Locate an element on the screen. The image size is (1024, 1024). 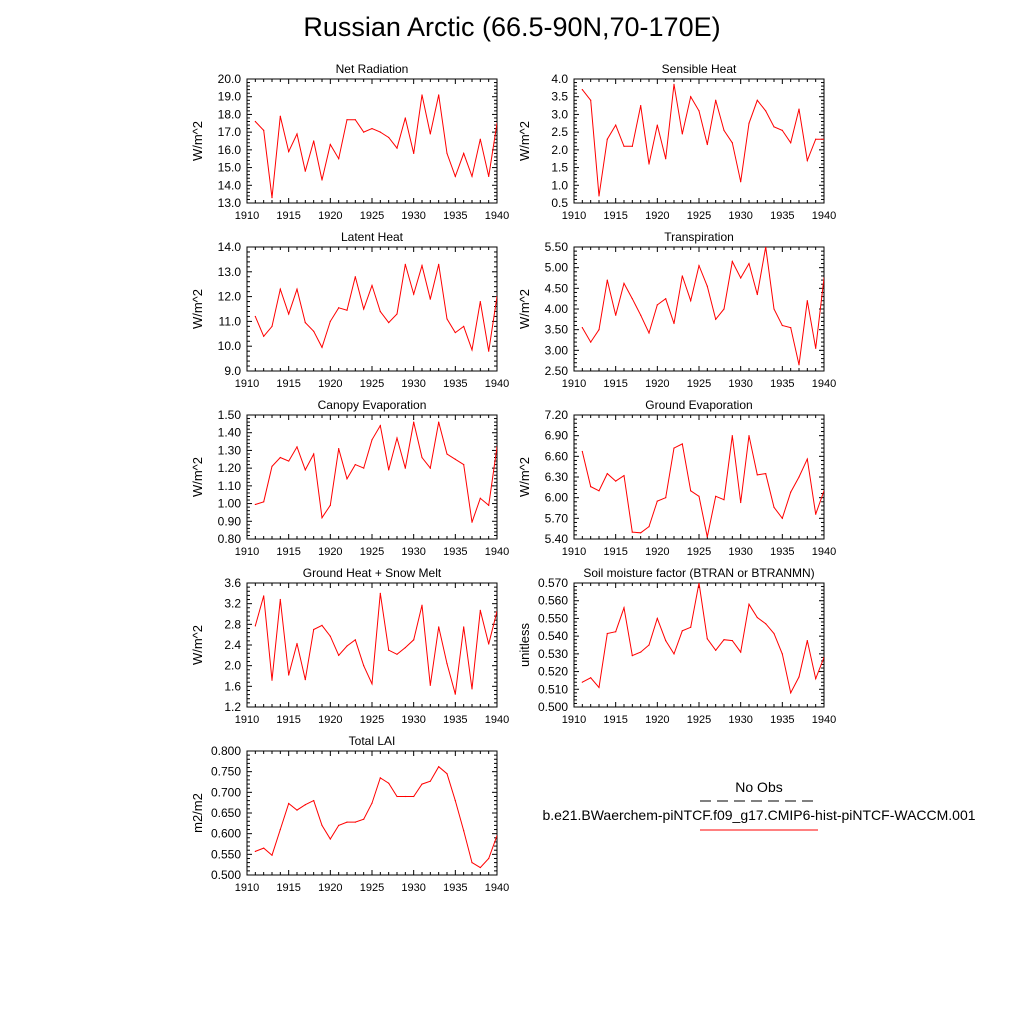
y-tick-label: 1.40 is located at coordinates (230, 433).